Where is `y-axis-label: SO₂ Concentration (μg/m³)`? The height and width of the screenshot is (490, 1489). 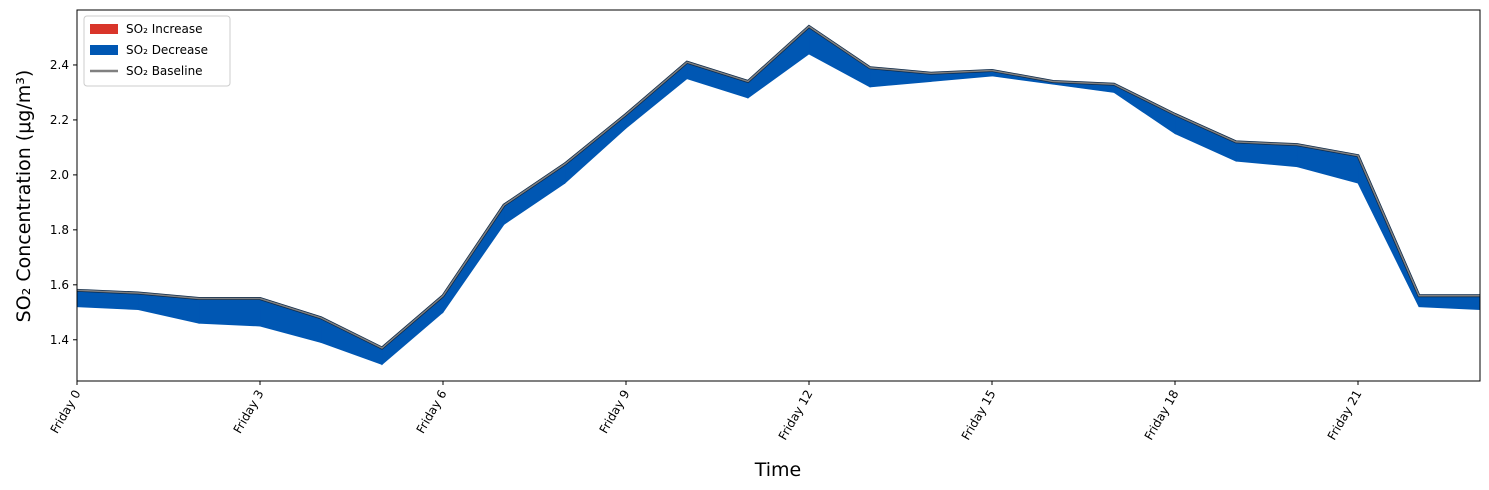 y-axis-label: SO₂ Concentration (μg/m³) is located at coordinates (24, 196).